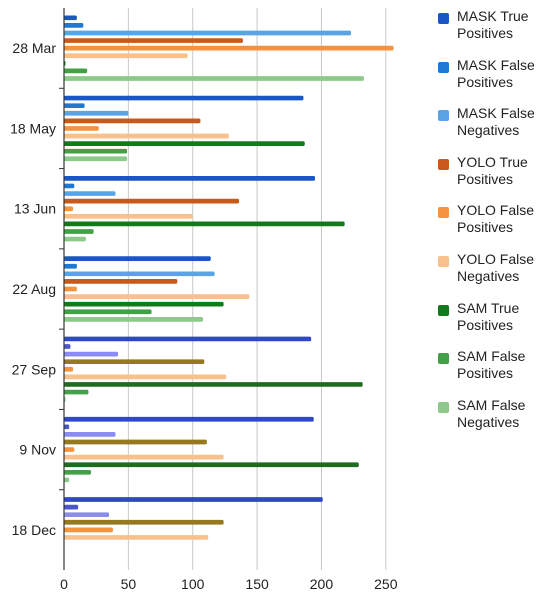 This screenshot has width=550, height=597. I want to click on category-label: 18 May, so click(33, 128).